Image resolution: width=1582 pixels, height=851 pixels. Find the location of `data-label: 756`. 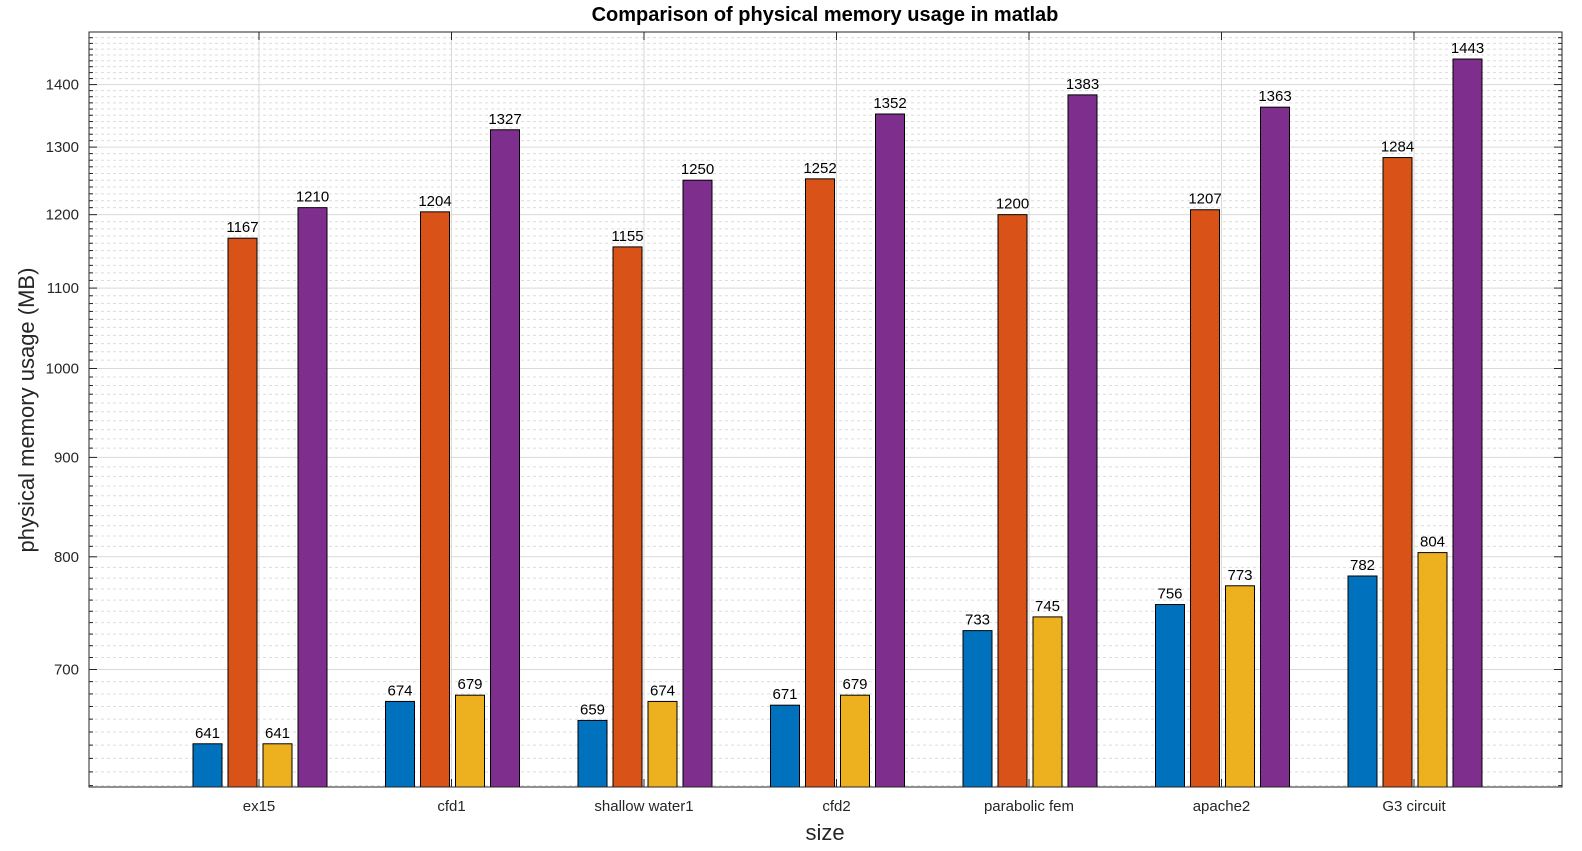

data-label: 756 is located at coordinates (1169, 594).